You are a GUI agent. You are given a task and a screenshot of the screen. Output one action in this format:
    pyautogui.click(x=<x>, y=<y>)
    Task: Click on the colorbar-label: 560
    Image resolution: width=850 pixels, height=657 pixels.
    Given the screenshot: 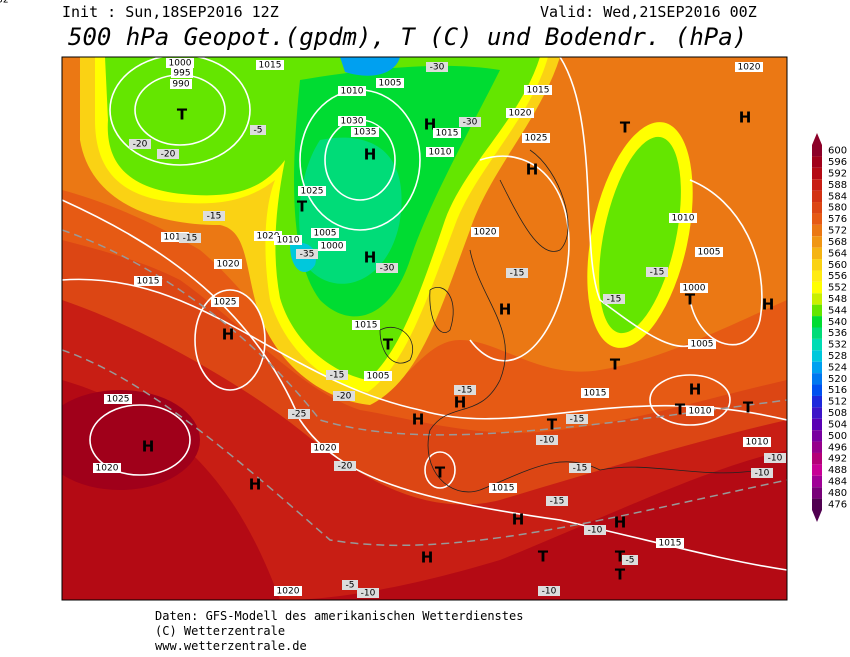 What is the action you would take?
    pyautogui.click(x=837, y=265)
    